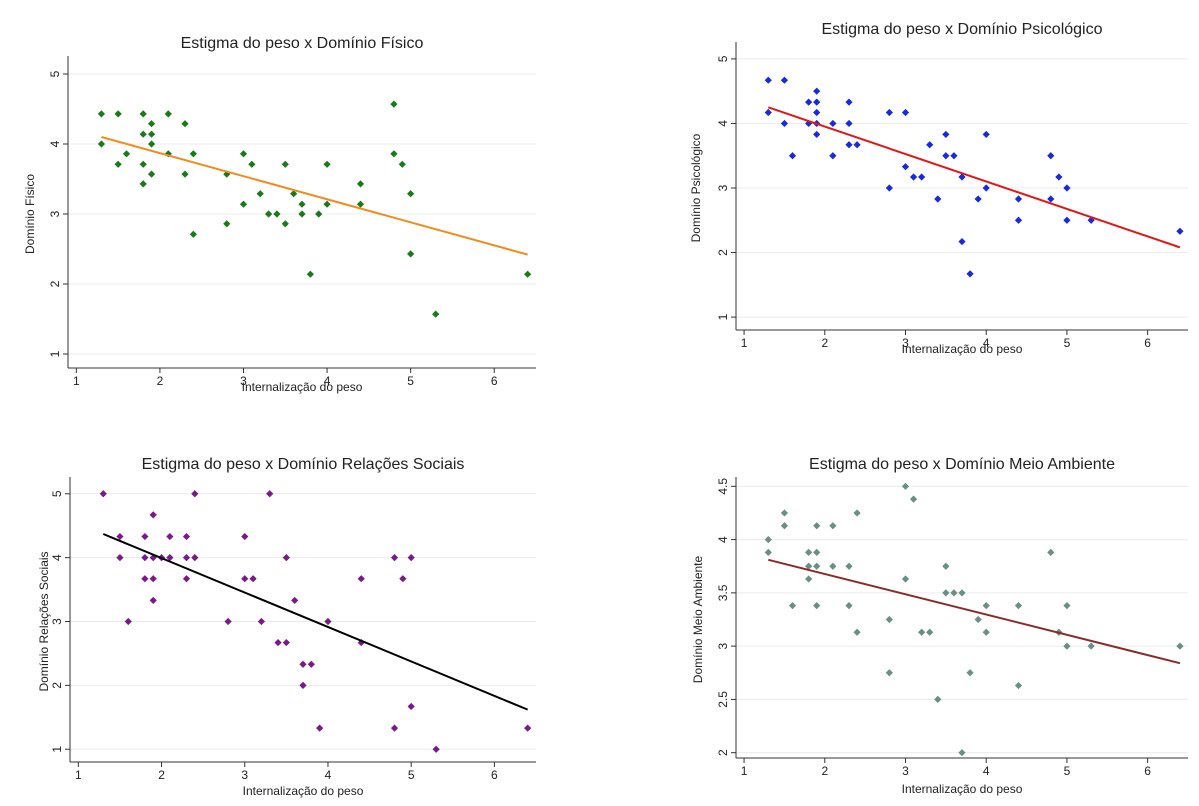 The image size is (1199, 806). Describe the element at coordinates (302, 43) in the screenshot. I see `chart-title: Estigma do peso x Domínio Físico` at that location.